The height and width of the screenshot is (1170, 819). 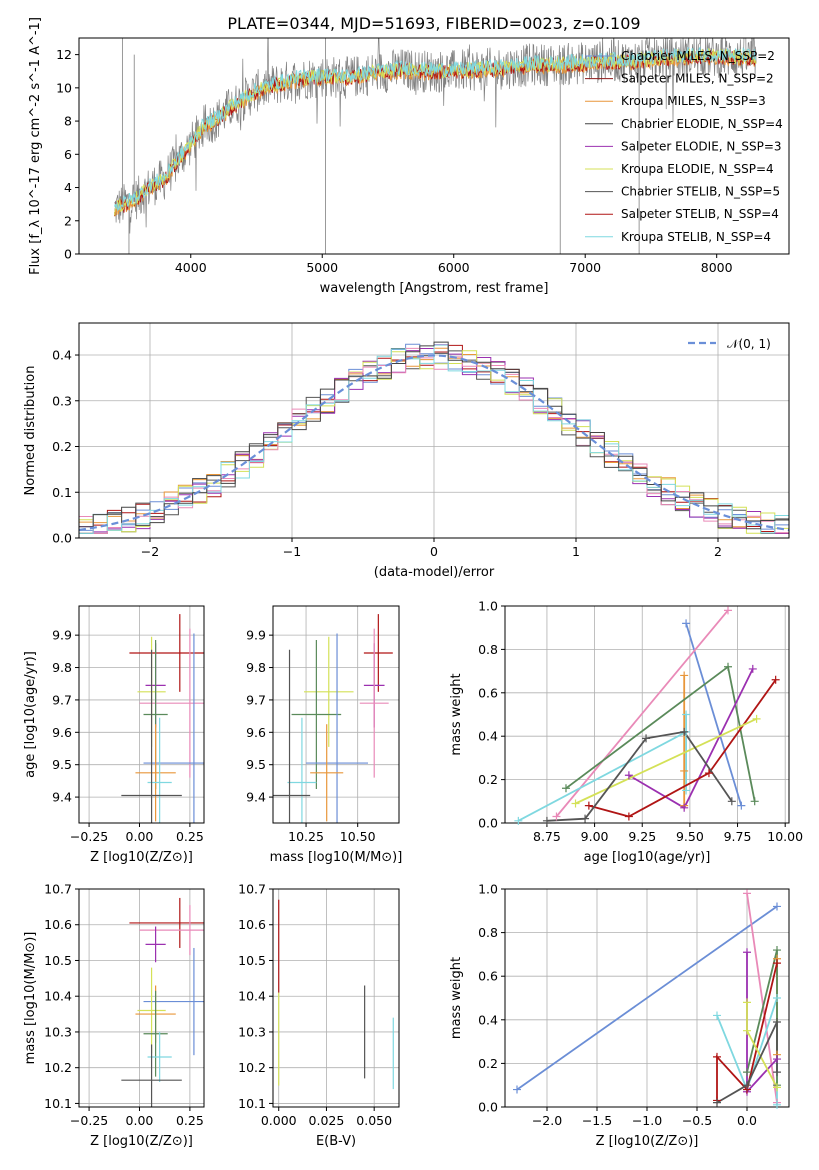 What do you see at coordinates (30, 998) in the screenshot?
I see `y-axis-label: mass [log10(M/M⊙)]` at bounding box center [30, 998].